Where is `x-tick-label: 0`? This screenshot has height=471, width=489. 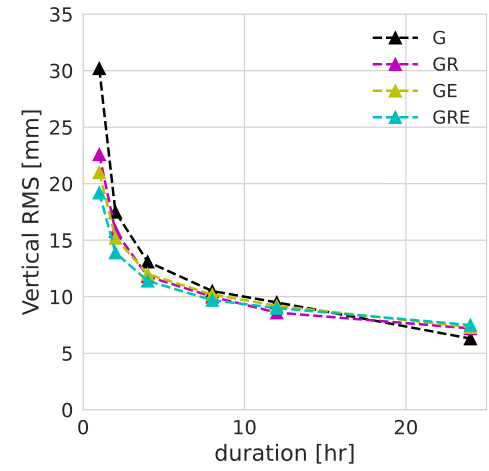
x-tick-label: 0 is located at coordinates (83, 427).